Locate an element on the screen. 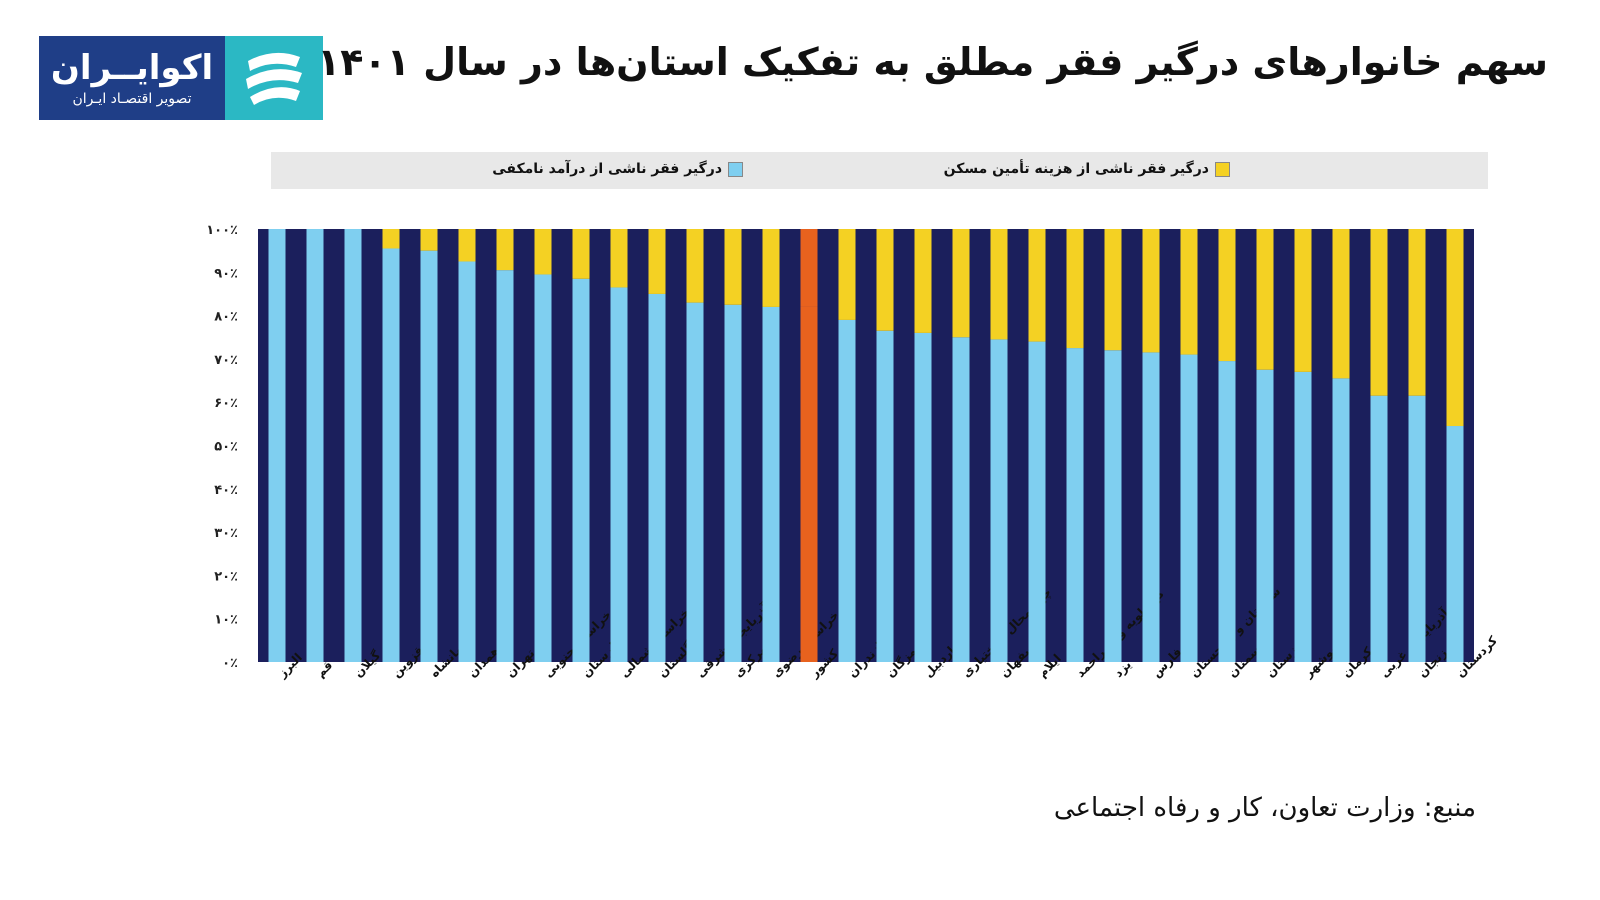  wave-stripes-icon is located at coordinates (274, 78).